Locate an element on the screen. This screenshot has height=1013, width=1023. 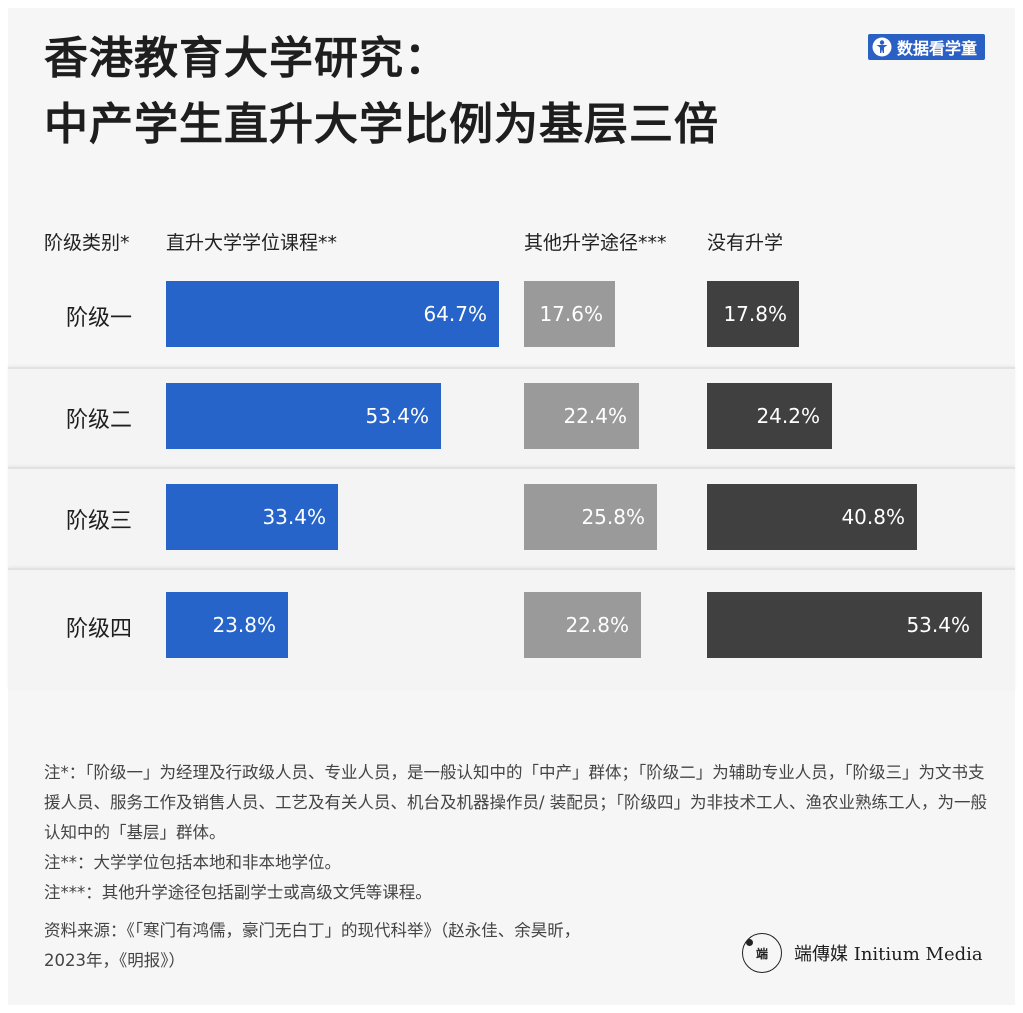
bar-2-2: 22.4% is located at coordinates (581, 416).